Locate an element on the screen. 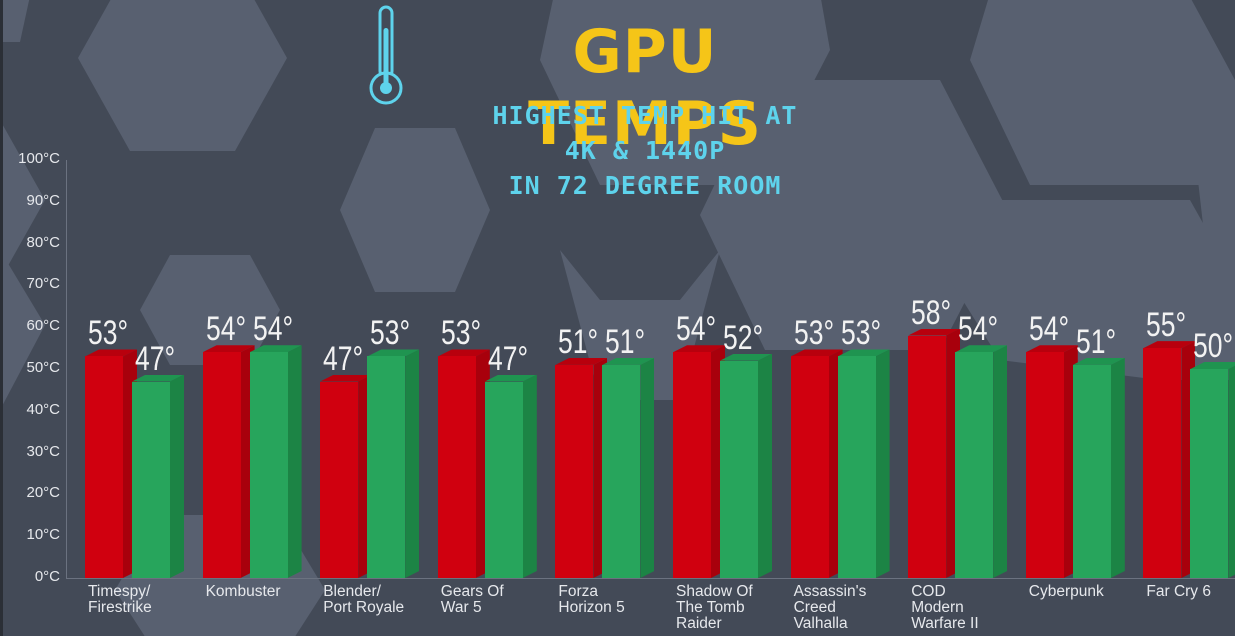  left-edge-shadow is located at coordinates (1, 318).